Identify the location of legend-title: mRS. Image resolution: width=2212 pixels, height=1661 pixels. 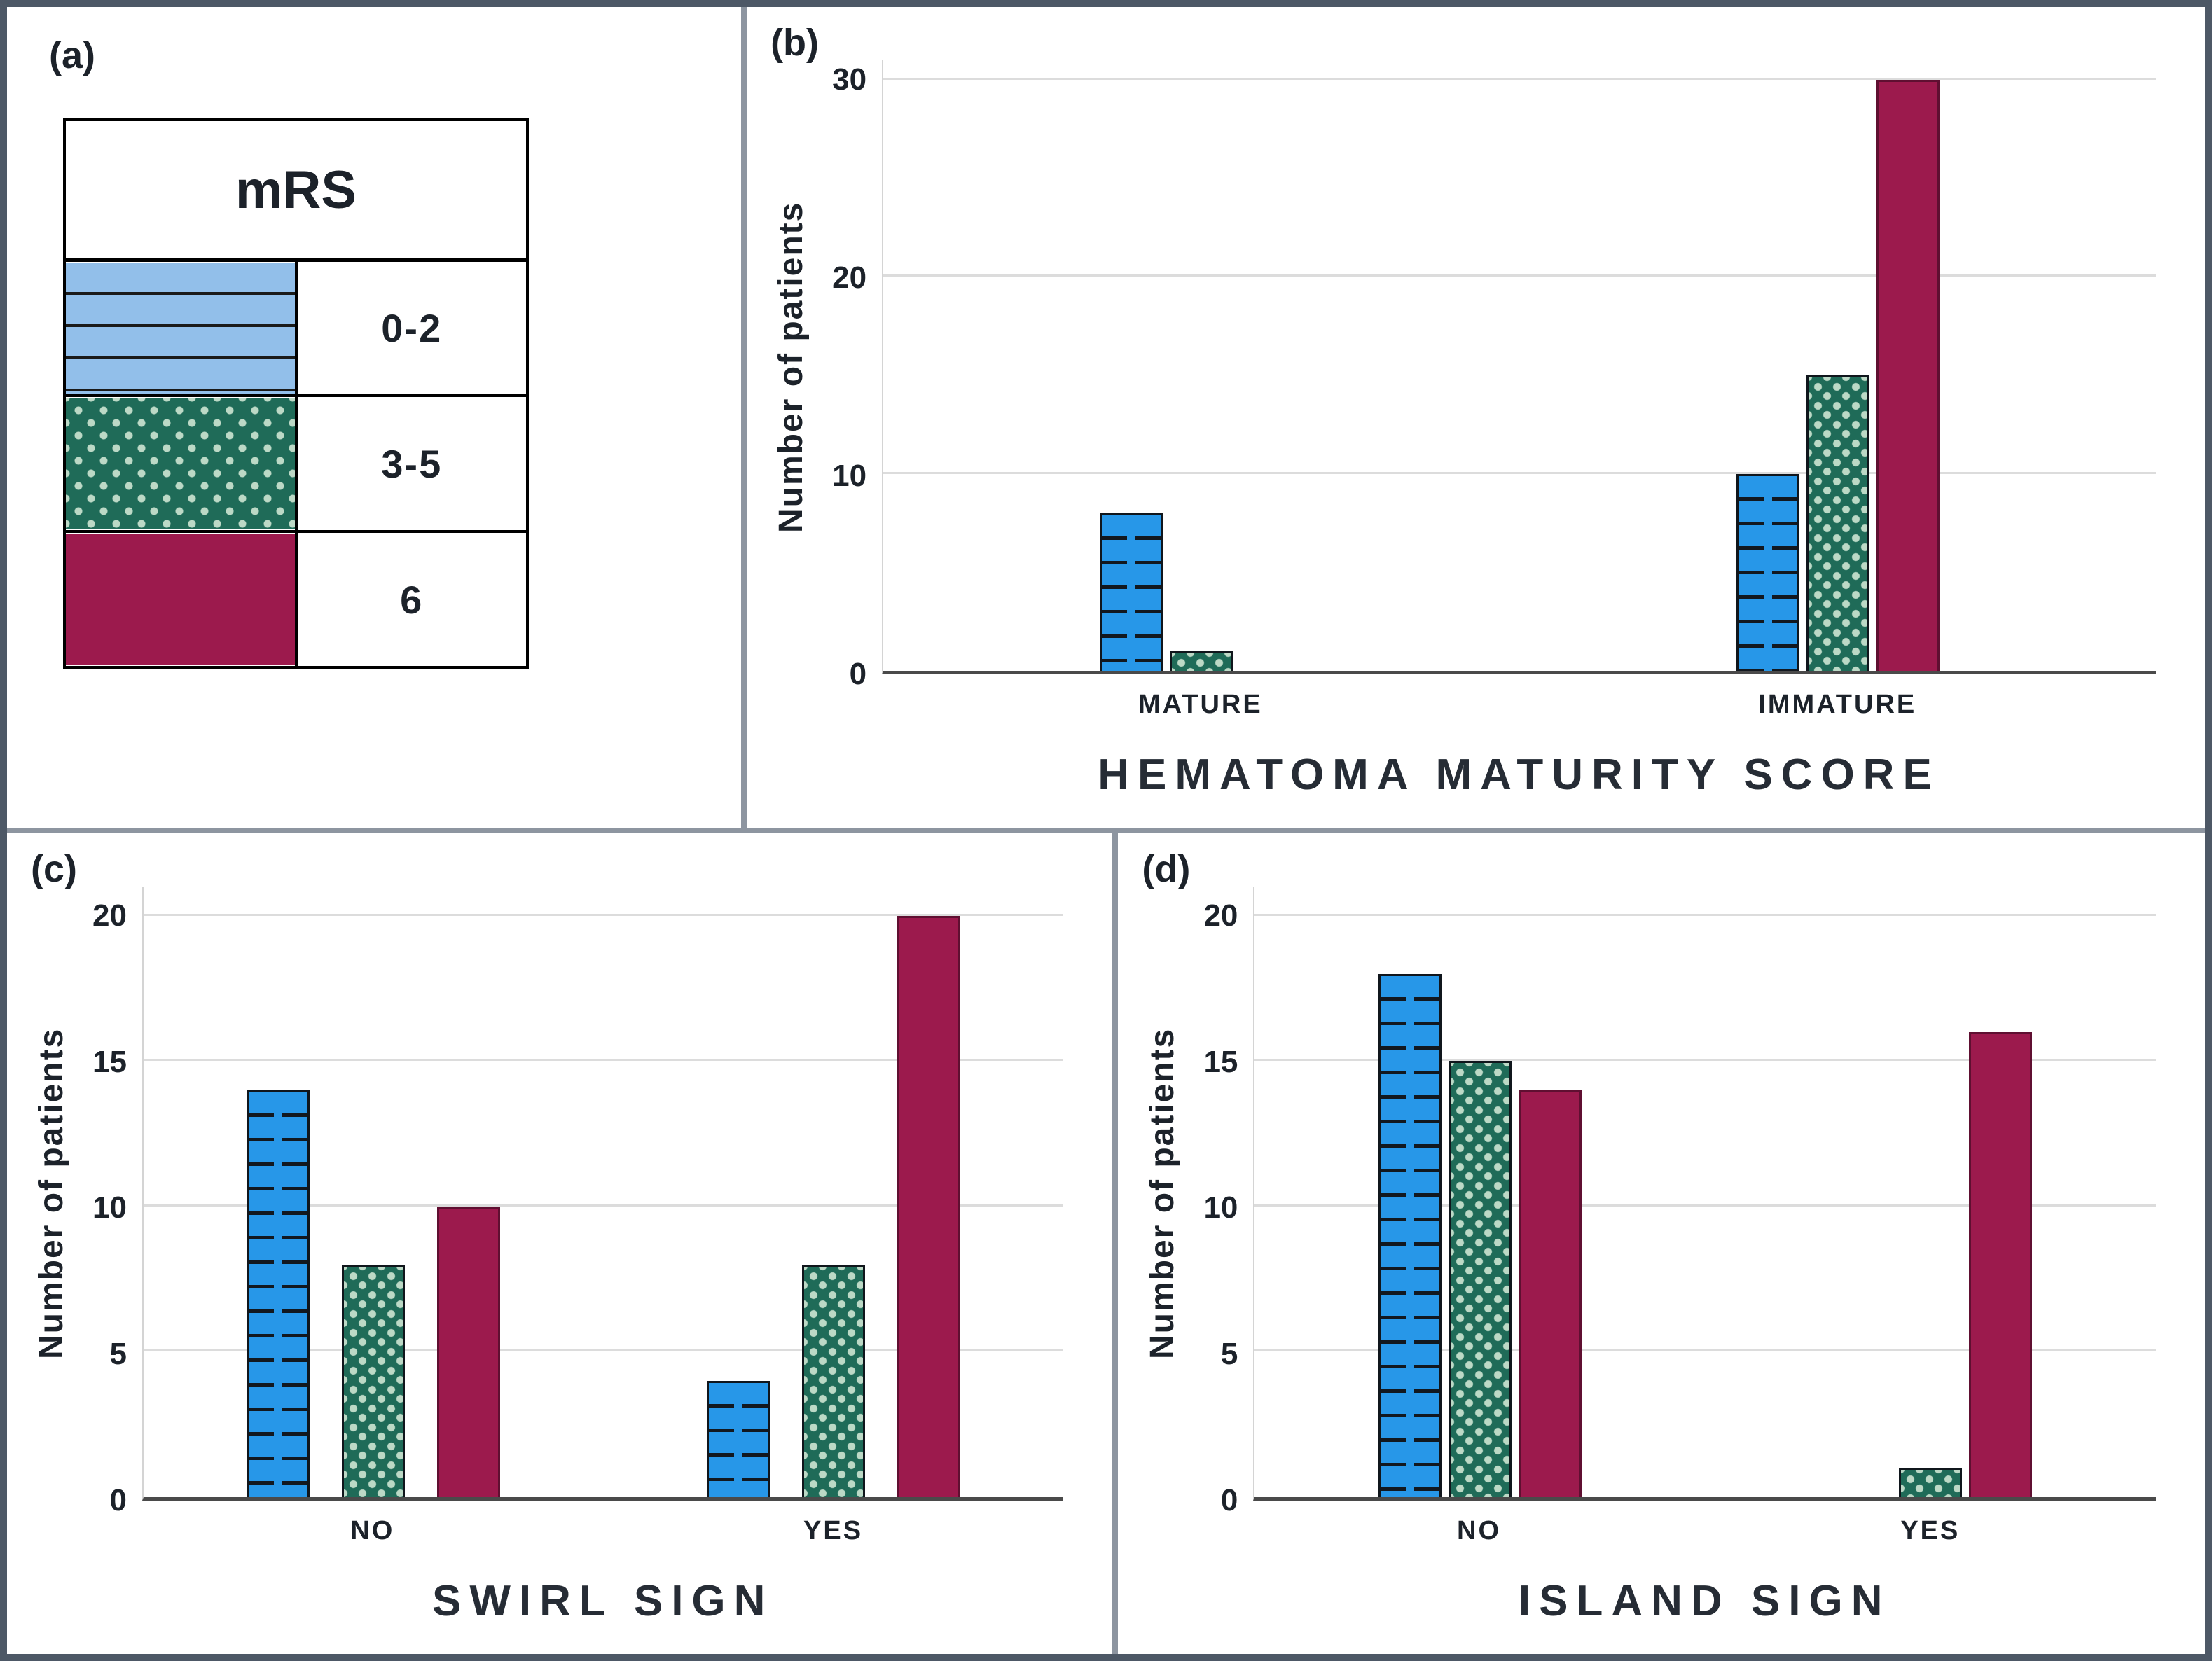
(296, 190).